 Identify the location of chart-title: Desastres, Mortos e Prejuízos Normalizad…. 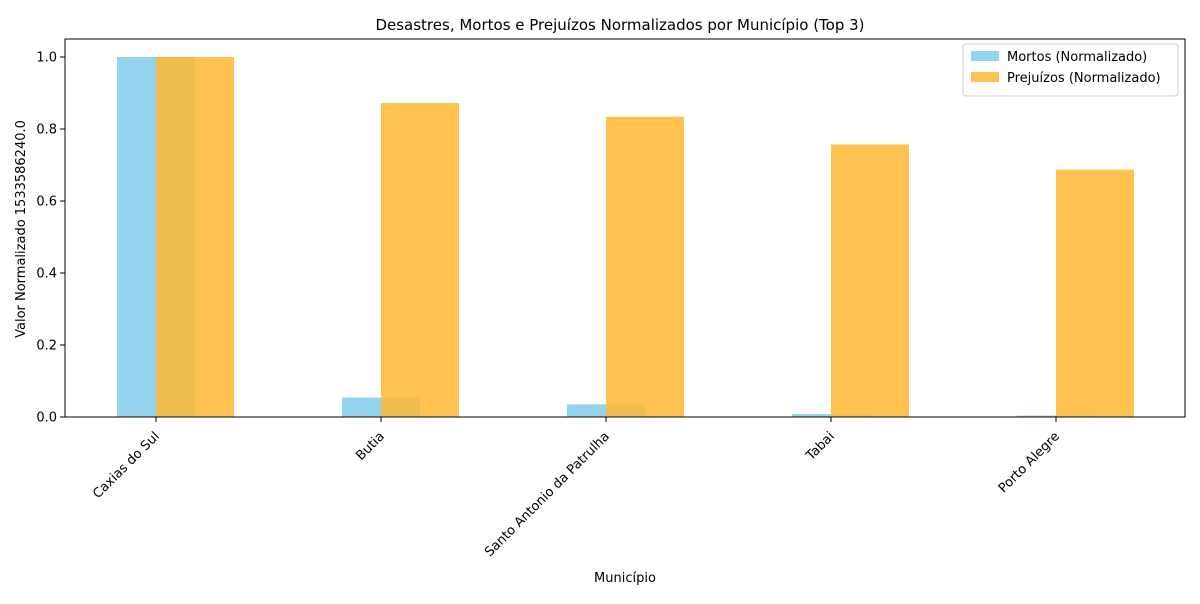
(619, 25).